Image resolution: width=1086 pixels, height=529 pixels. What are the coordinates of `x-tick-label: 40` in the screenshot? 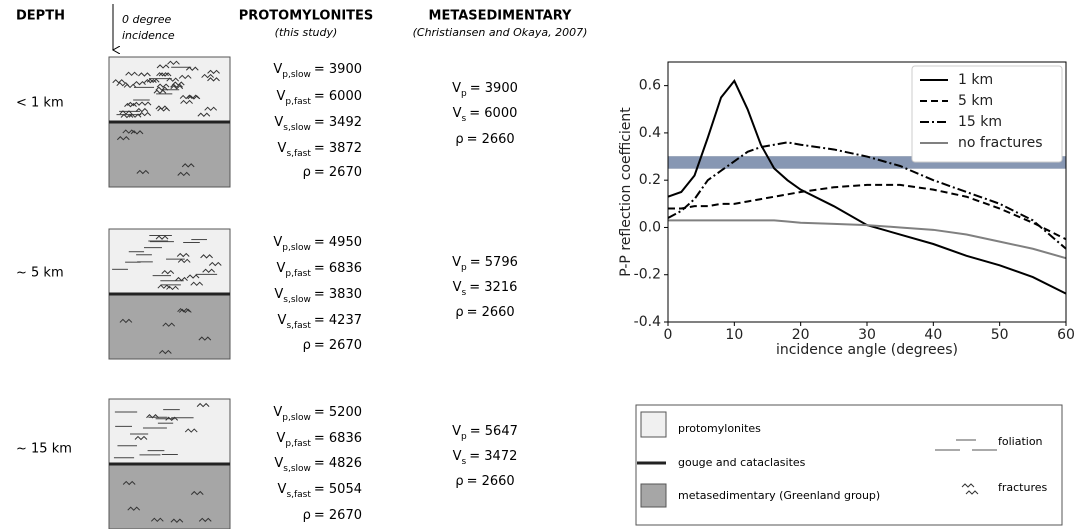 It's located at (933, 335).